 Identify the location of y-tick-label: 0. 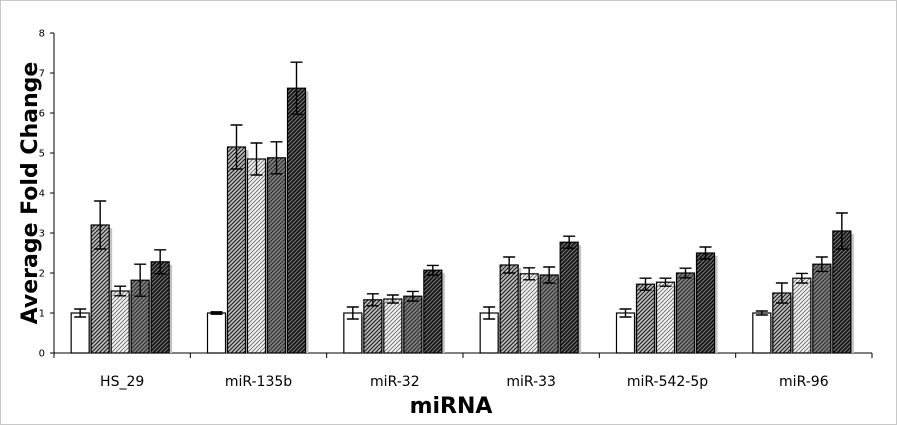
(42, 354).